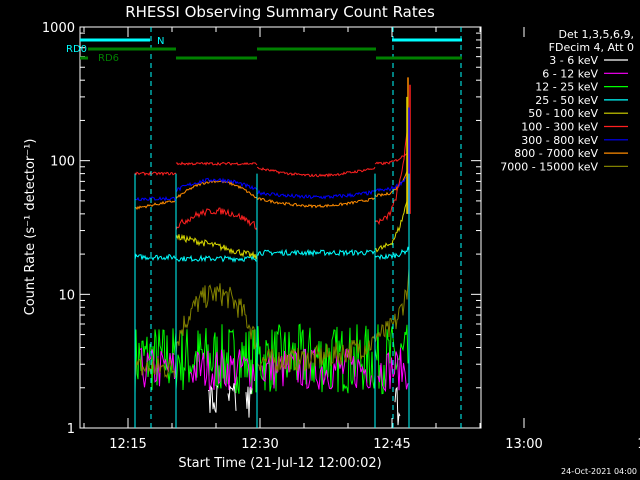 This screenshot has height=480, width=640. I want to click on legend-header-line: Det 1,3,5,6,9,, so click(596, 34).